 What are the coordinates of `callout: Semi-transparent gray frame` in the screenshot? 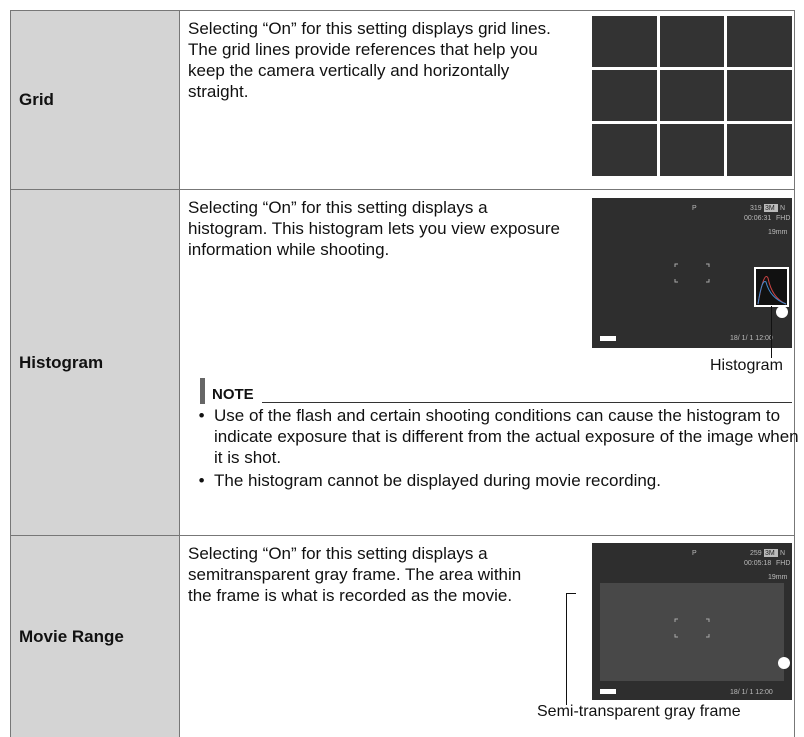 It's located at (639, 711).